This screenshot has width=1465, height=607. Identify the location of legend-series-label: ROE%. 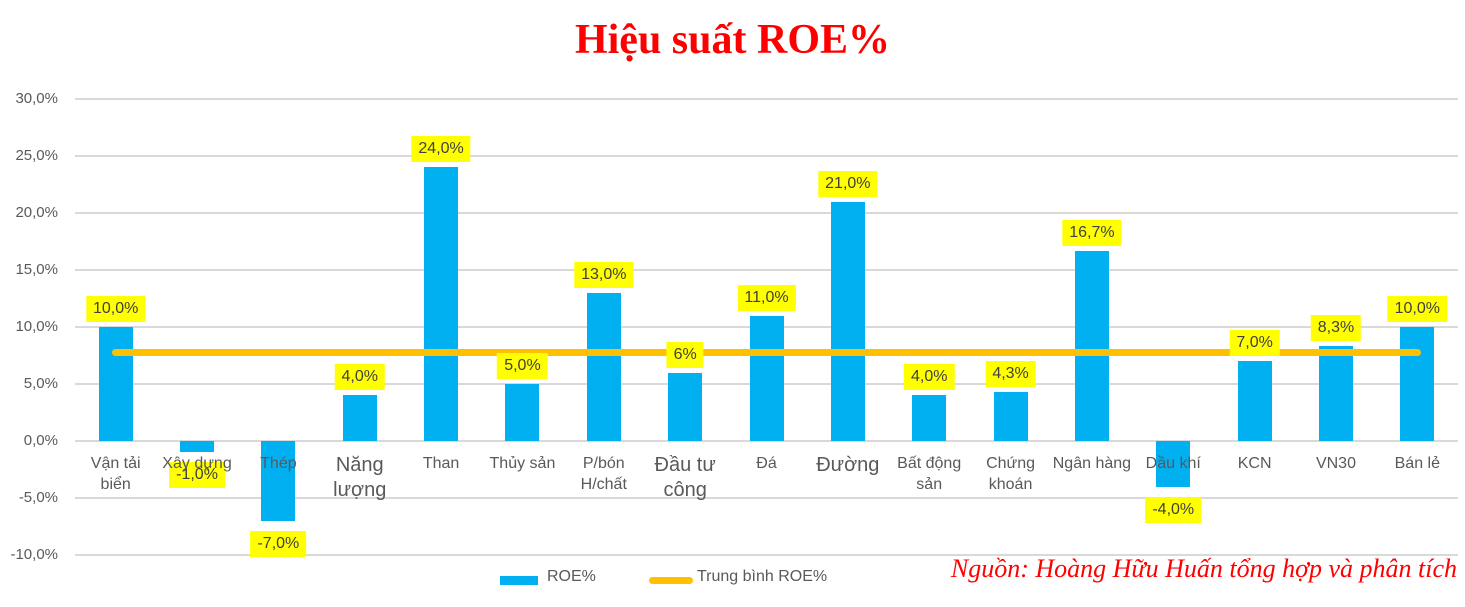
(571, 576).